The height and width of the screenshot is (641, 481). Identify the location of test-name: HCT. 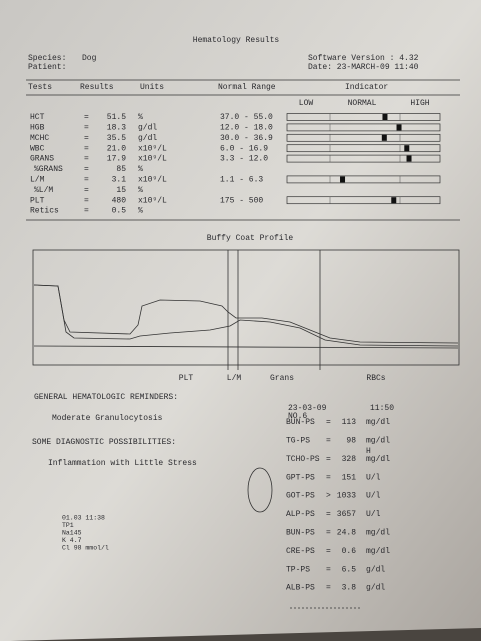
(37, 117).